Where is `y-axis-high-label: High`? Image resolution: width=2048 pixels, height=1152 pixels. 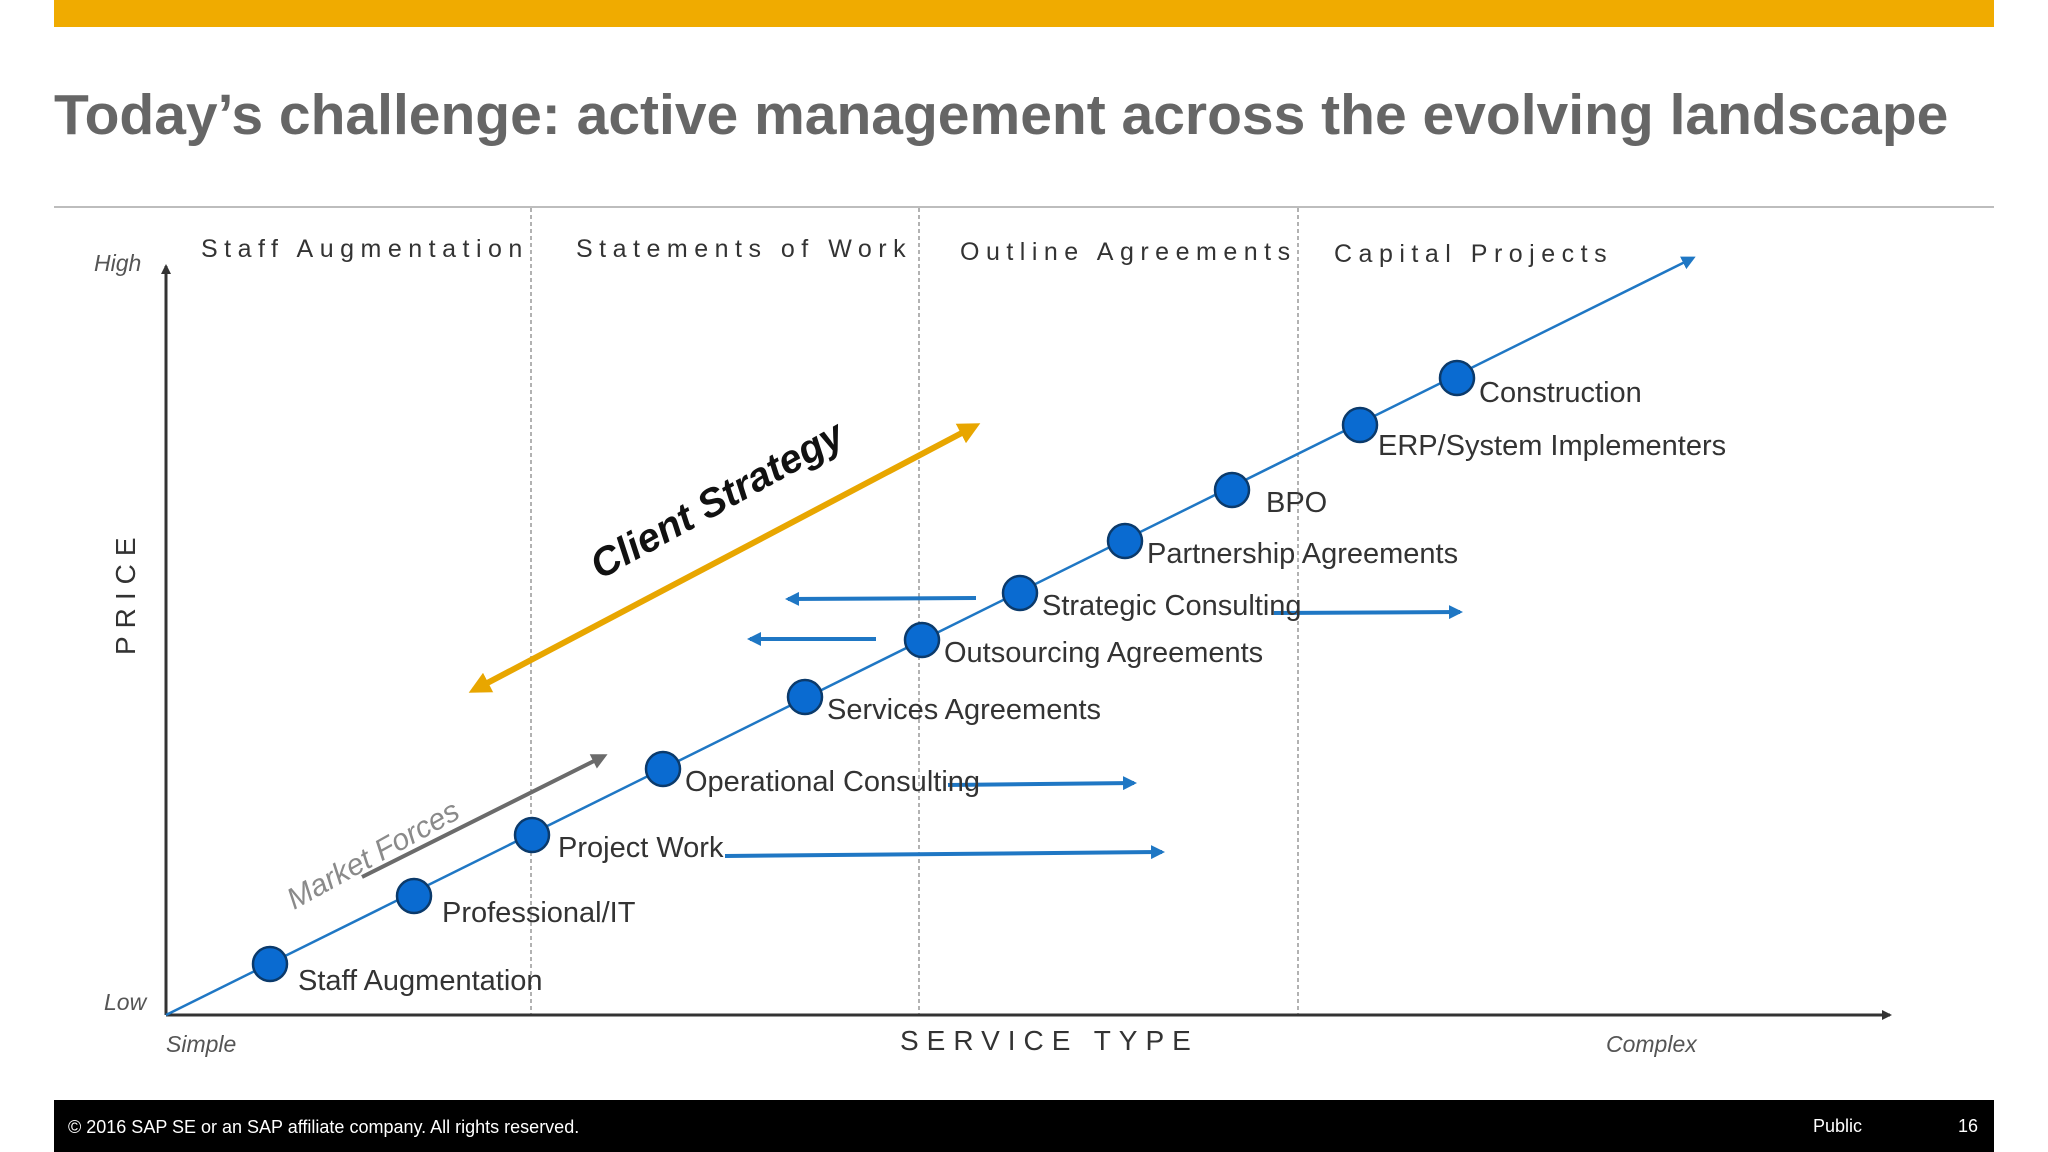
y-axis-high-label: High is located at coordinates (117, 263).